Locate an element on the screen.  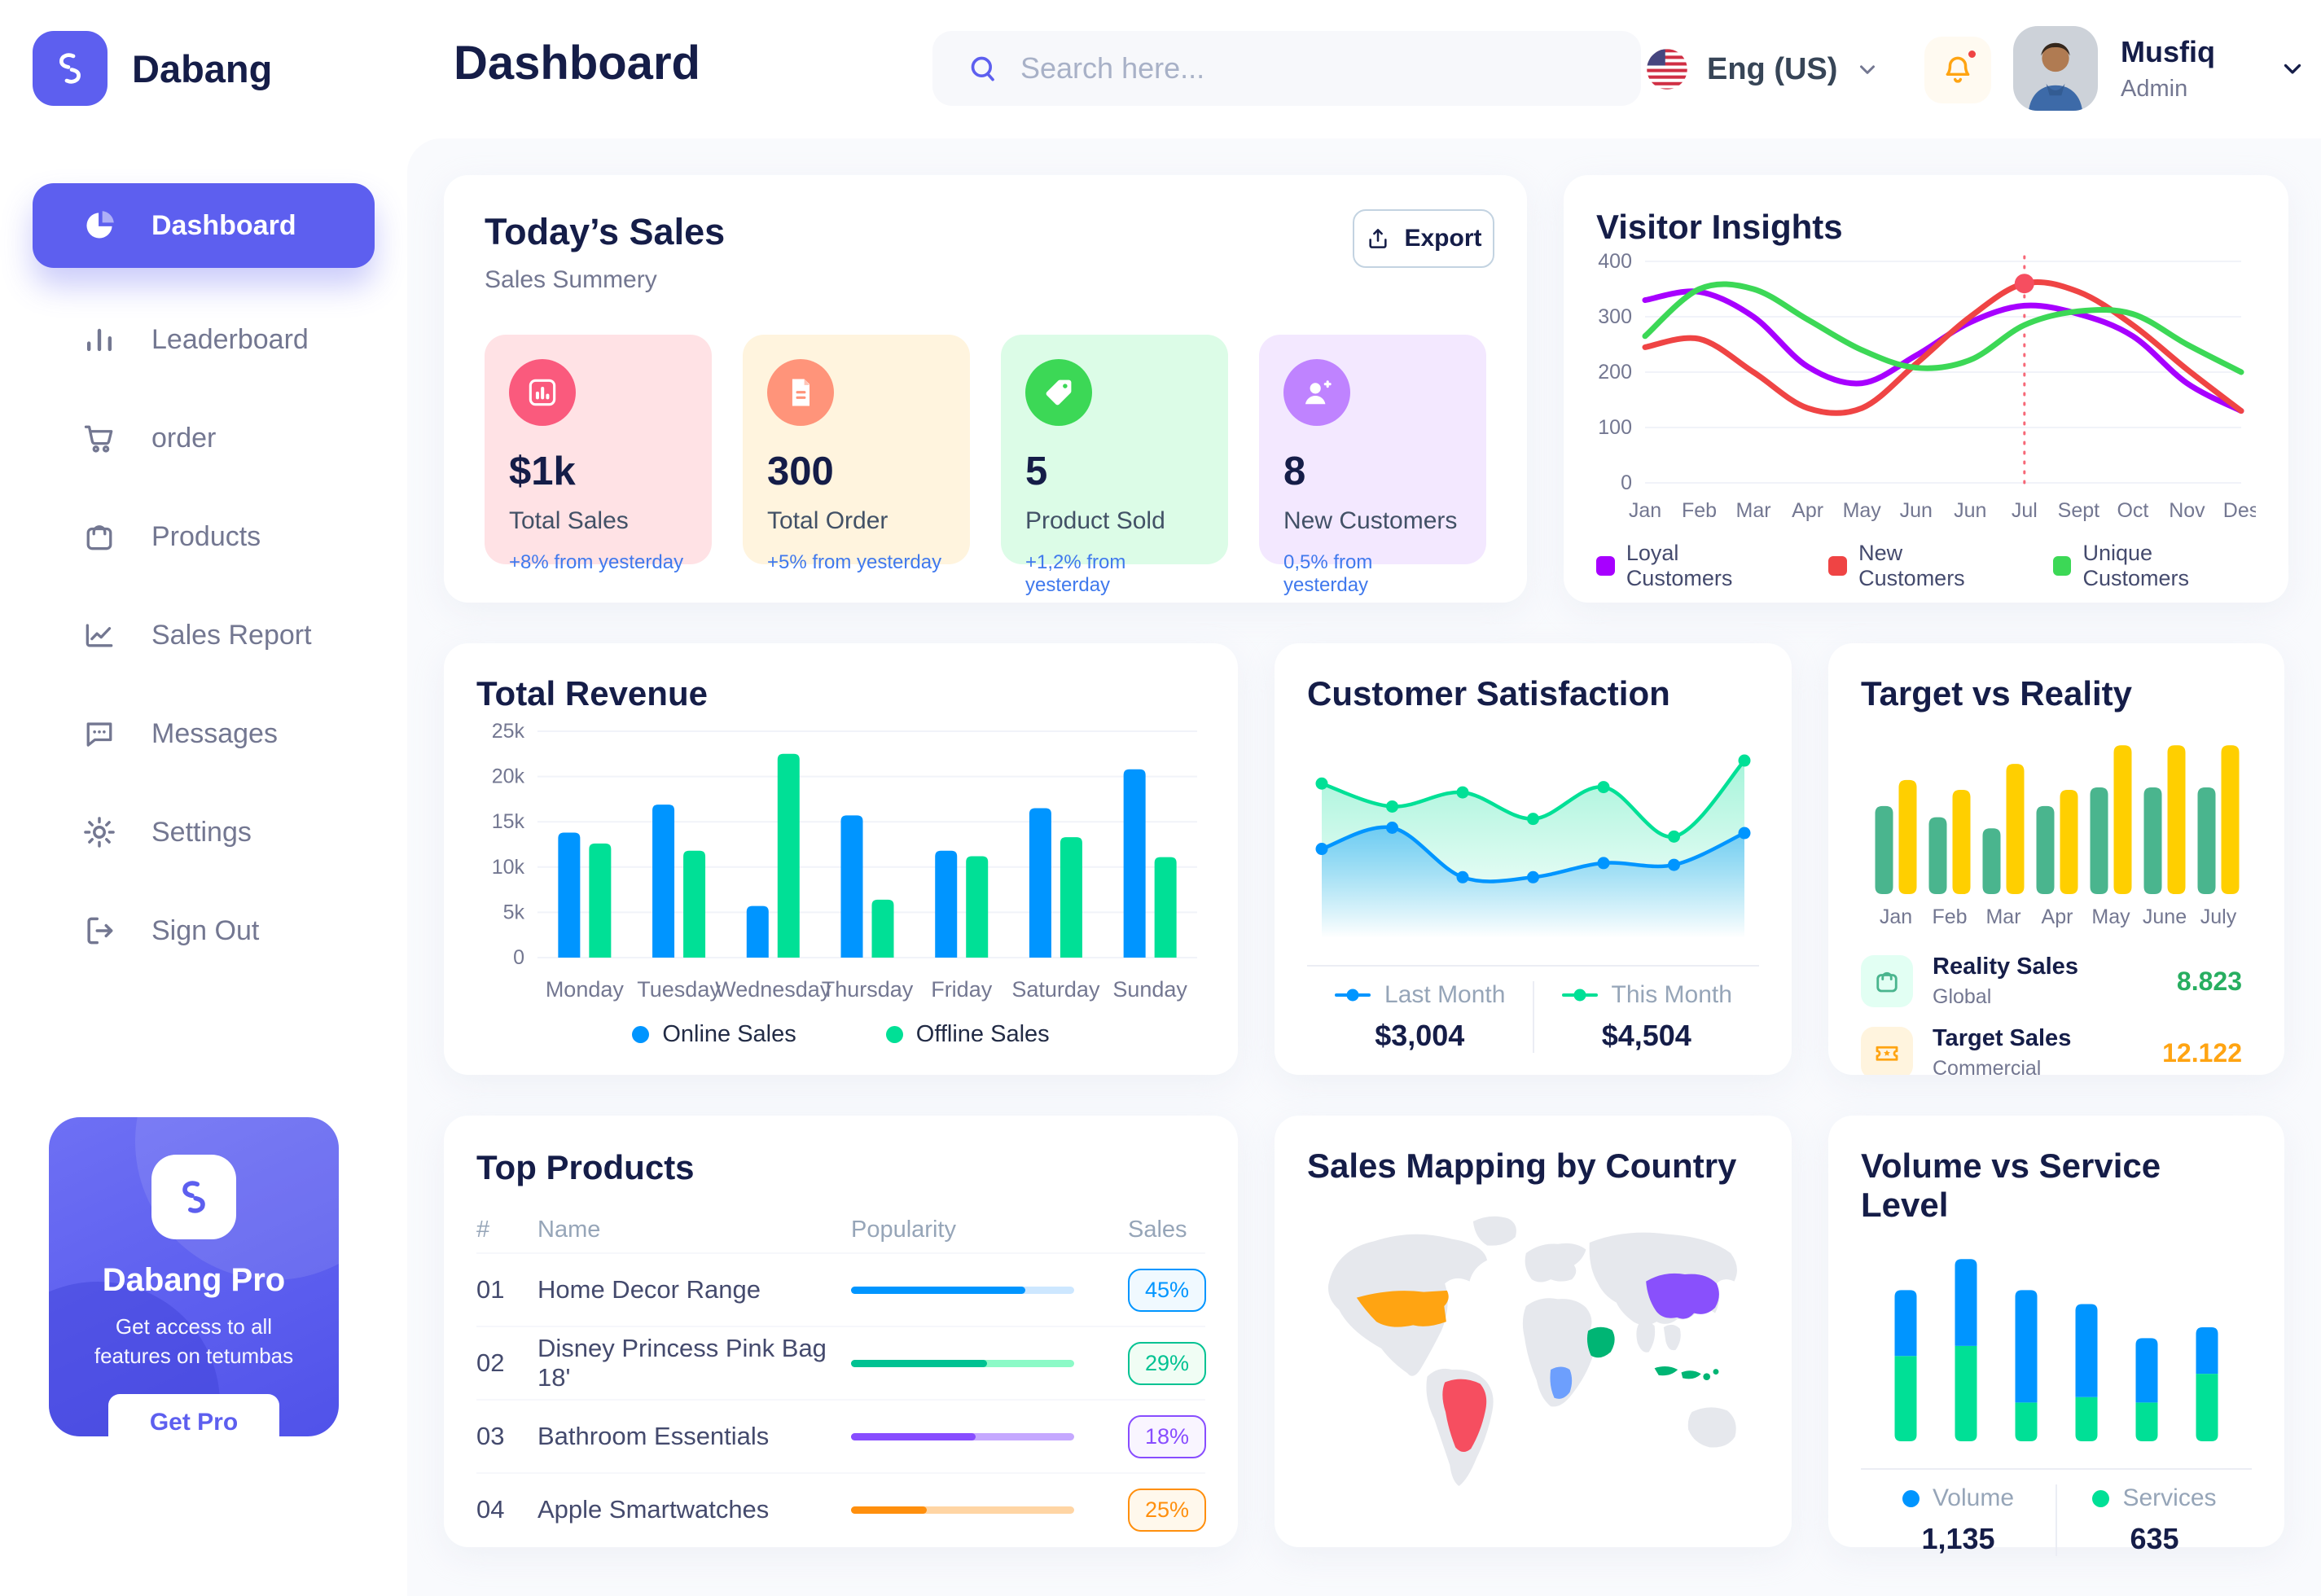
pro-subtitle: Get access to all features on tetumbas is located at coordinates (194, 1341).